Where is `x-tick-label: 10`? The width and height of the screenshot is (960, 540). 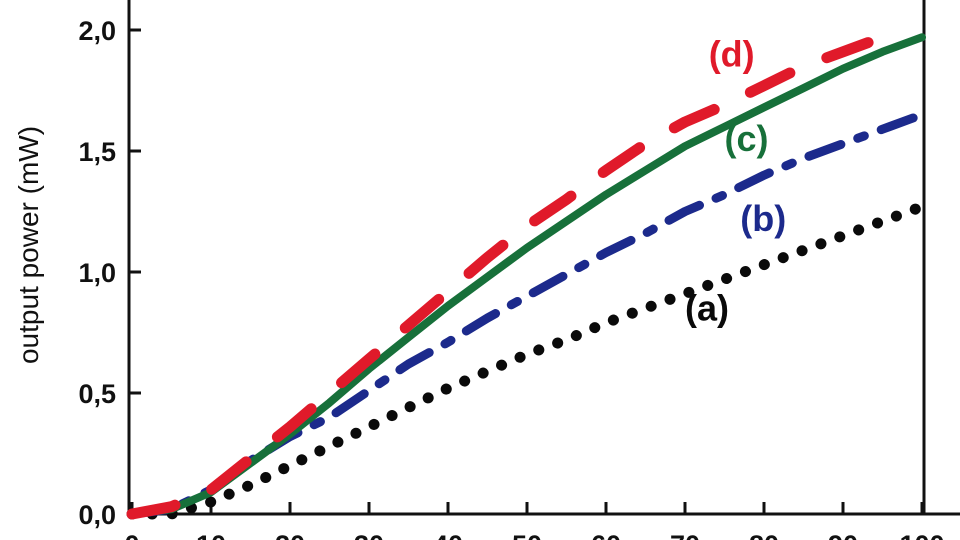
x-tick-label: 10 is located at coordinates (211, 535).